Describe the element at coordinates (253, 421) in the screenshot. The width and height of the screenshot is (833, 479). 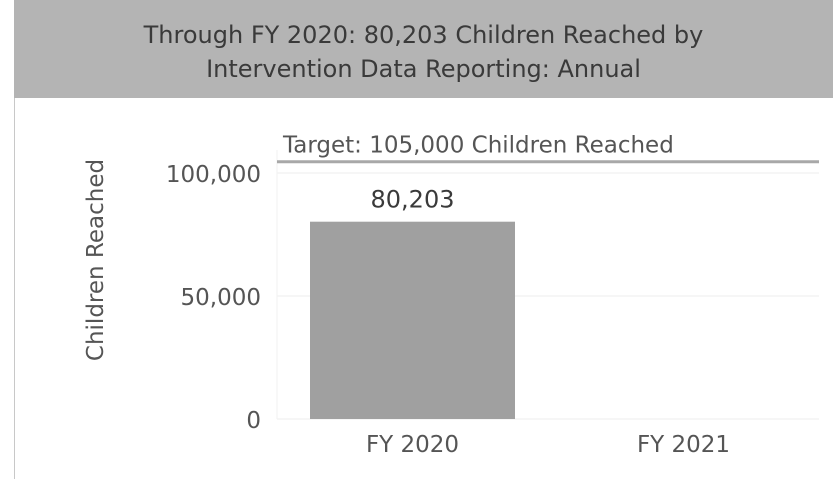
I see `y-tick-label: 0` at that location.